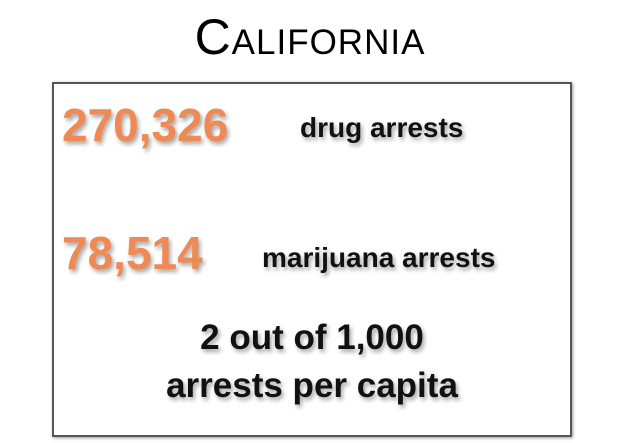 The width and height of the screenshot is (620, 443). I want to click on stat-label: drug arrests, so click(382, 127).